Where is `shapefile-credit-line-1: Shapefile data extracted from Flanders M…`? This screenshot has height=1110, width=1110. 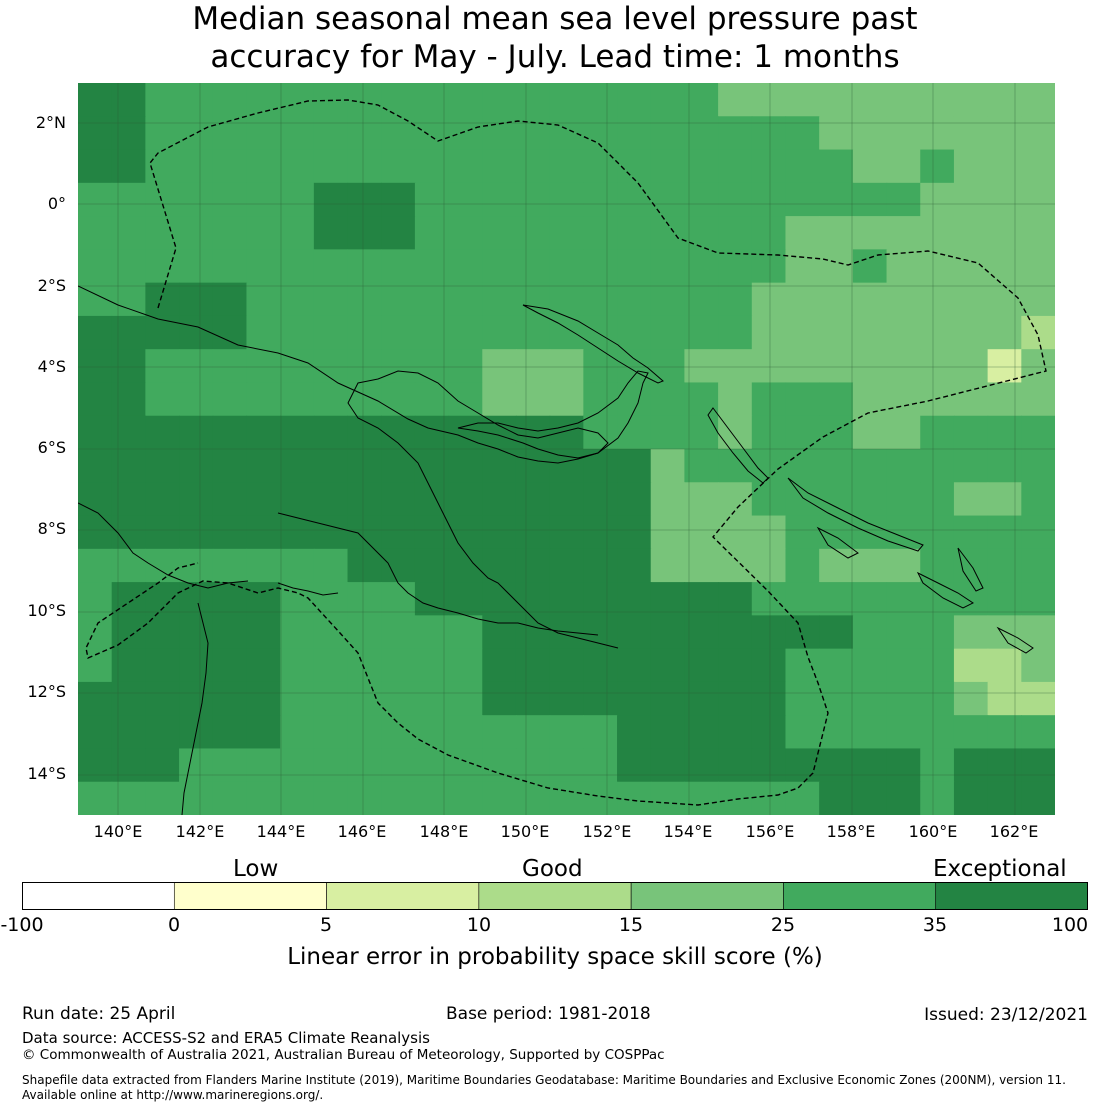 shapefile-credit-line-1: Shapefile data extracted from Flanders M… is located at coordinates (544, 1080).